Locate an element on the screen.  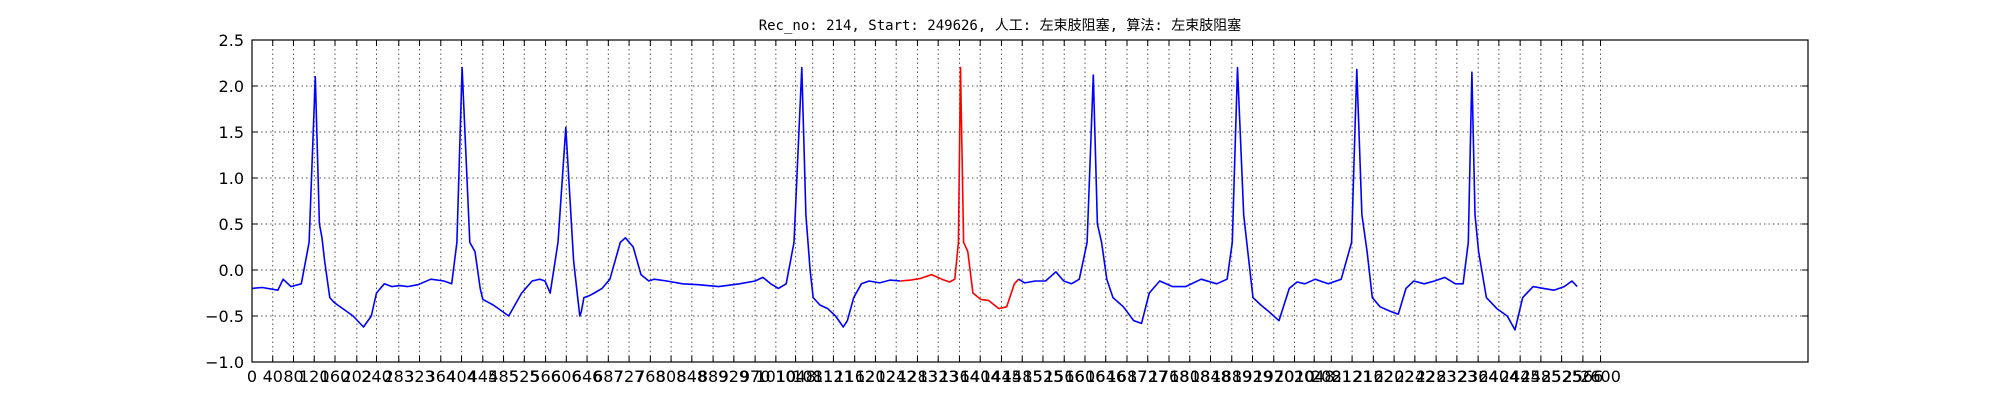
x-tick-label: 2485 is located at coordinates (1541, 376).